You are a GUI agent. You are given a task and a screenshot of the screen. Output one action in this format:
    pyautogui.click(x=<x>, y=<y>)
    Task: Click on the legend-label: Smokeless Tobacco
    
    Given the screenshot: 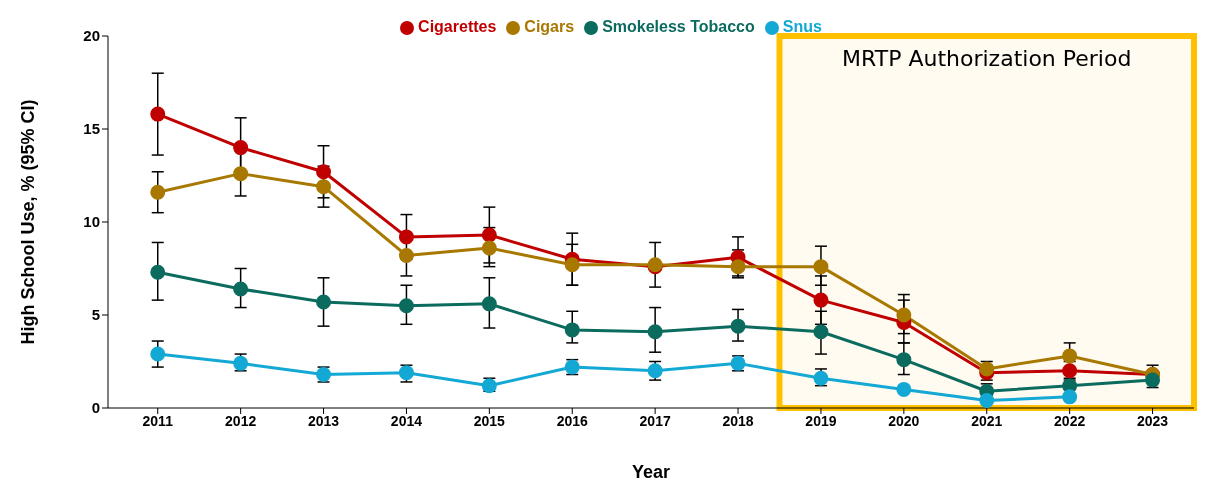 What is the action you would take?
    pyautogui.click(x=678, y=26)
    